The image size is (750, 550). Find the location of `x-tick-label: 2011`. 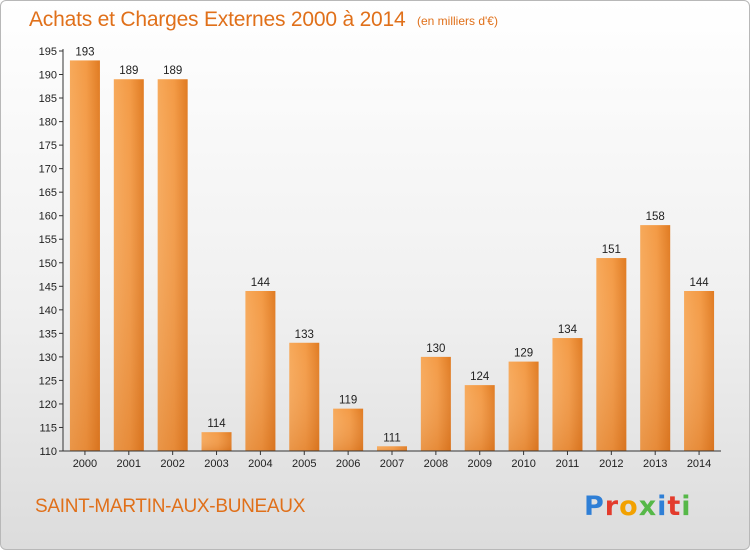

x-tick-label: 2011 is located at coordinates (568, 464).